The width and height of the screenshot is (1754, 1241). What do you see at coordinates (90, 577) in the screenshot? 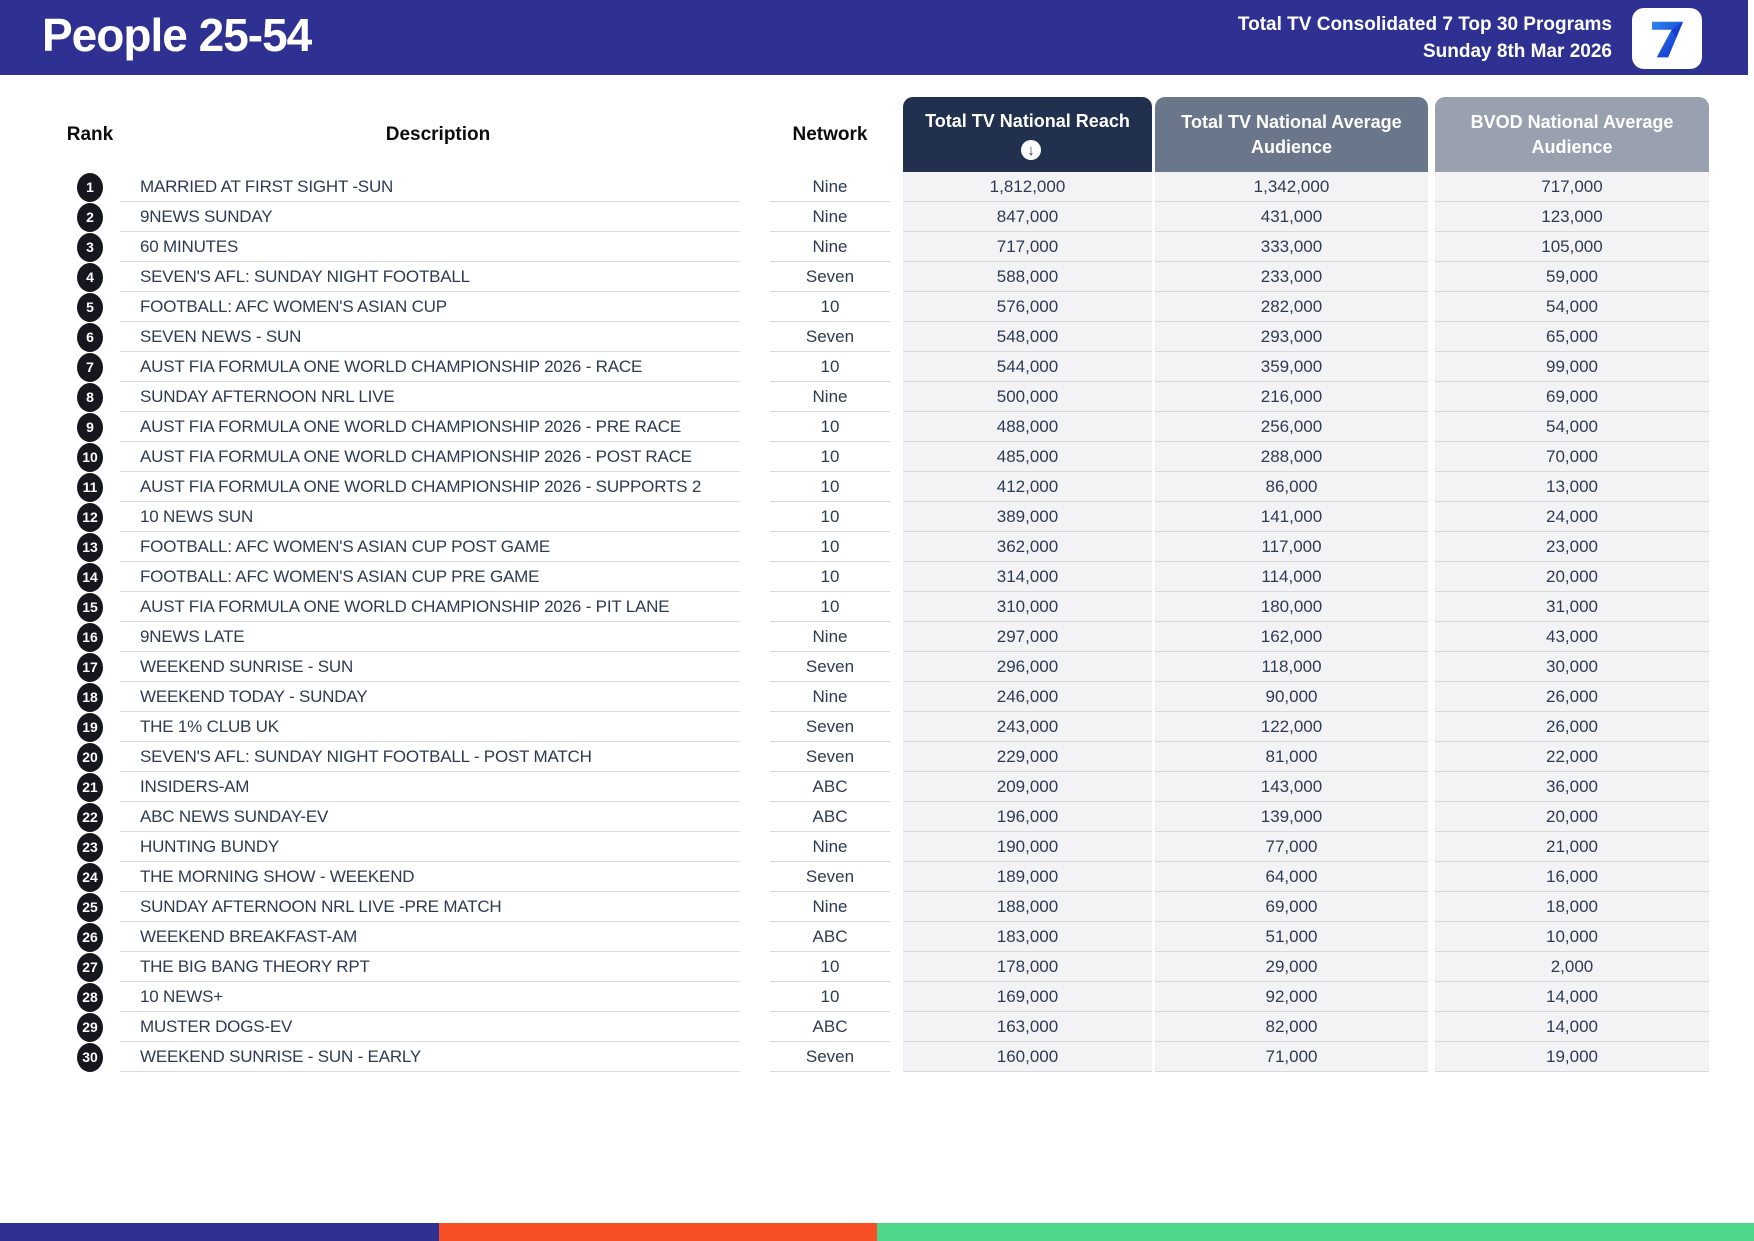
I see `rank-badge: 14` at bounding box center [90, 577].